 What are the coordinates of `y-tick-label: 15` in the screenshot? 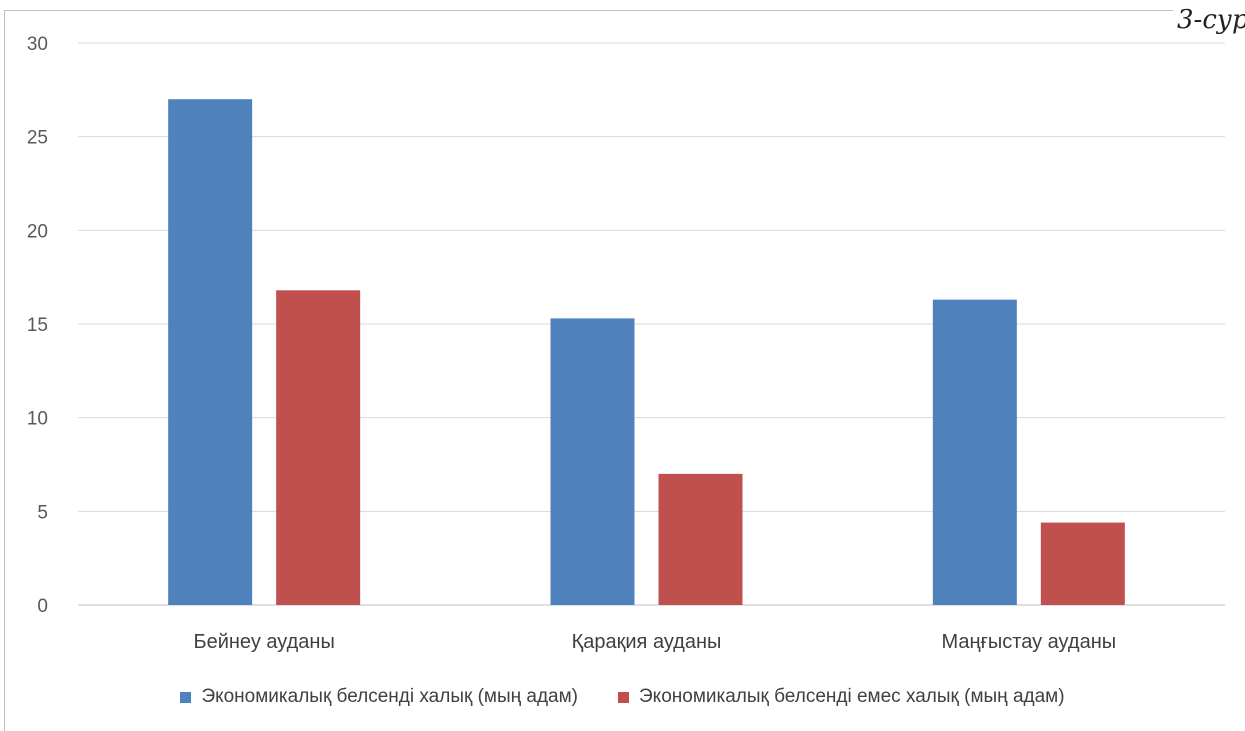 It's located at (37, 325).